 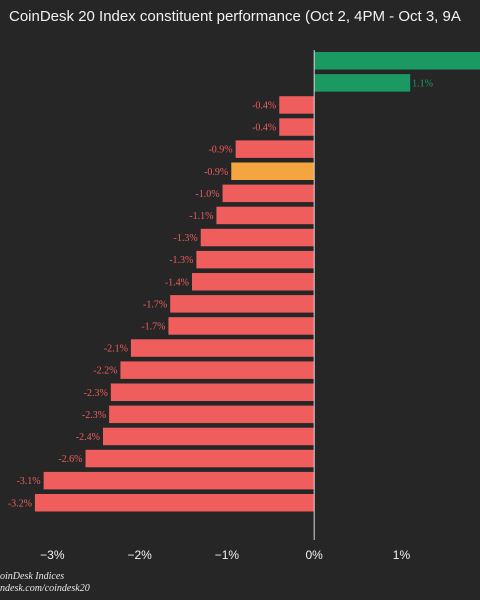 What do you see at coordinates (422, 83) in the screenshot?
I see `bar-value-label: 1.1%` at bounding box center [422, 83].